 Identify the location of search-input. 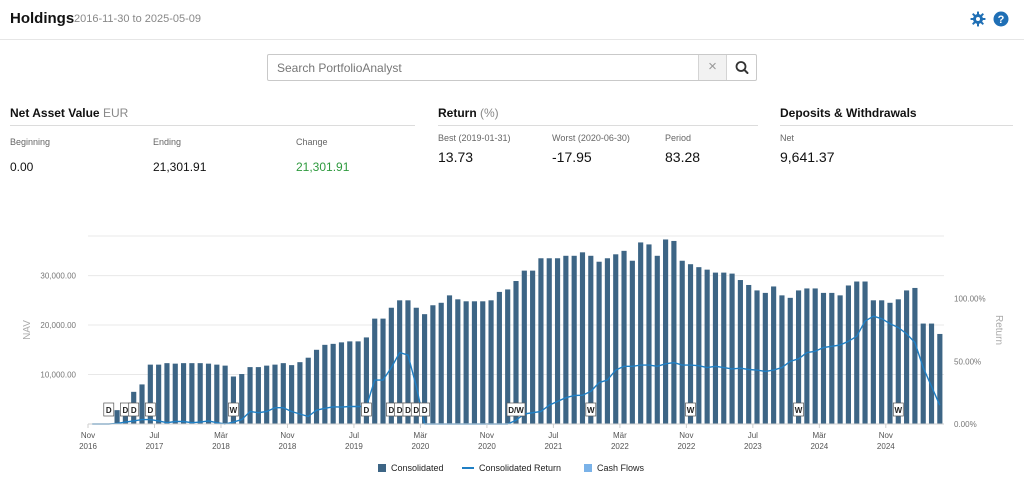
(483, 67).